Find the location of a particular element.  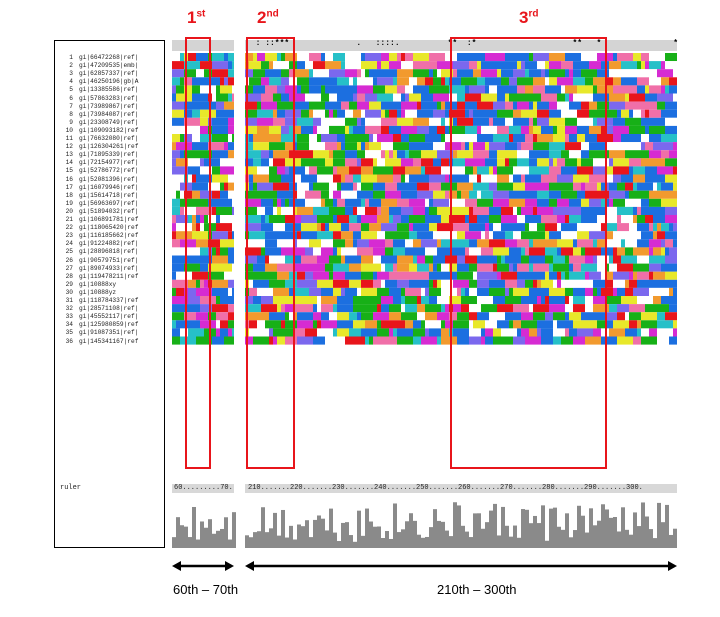

range-arrow-right-left-head is located at coordinates (249, 566).